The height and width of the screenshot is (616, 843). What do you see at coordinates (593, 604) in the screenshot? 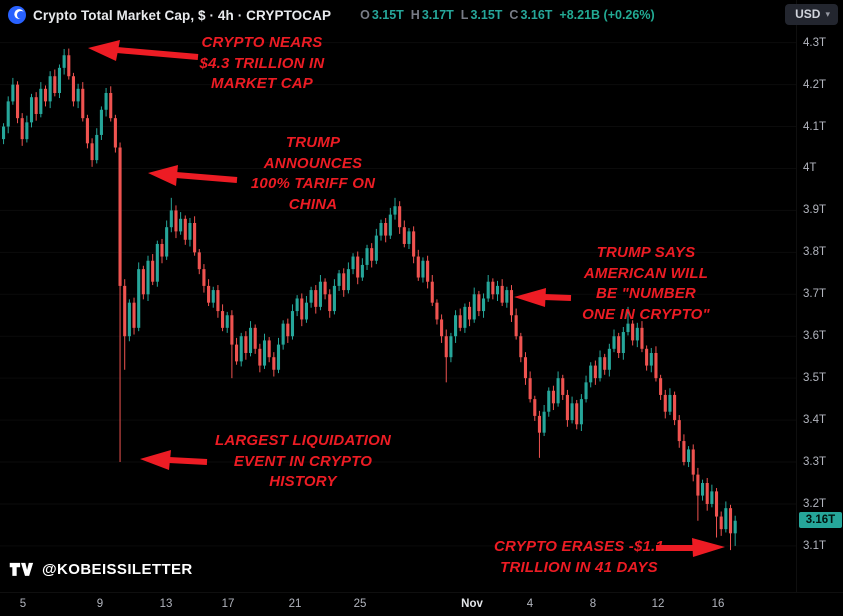
I see `time-tick-label: 8` at bounding box center [593, 604].